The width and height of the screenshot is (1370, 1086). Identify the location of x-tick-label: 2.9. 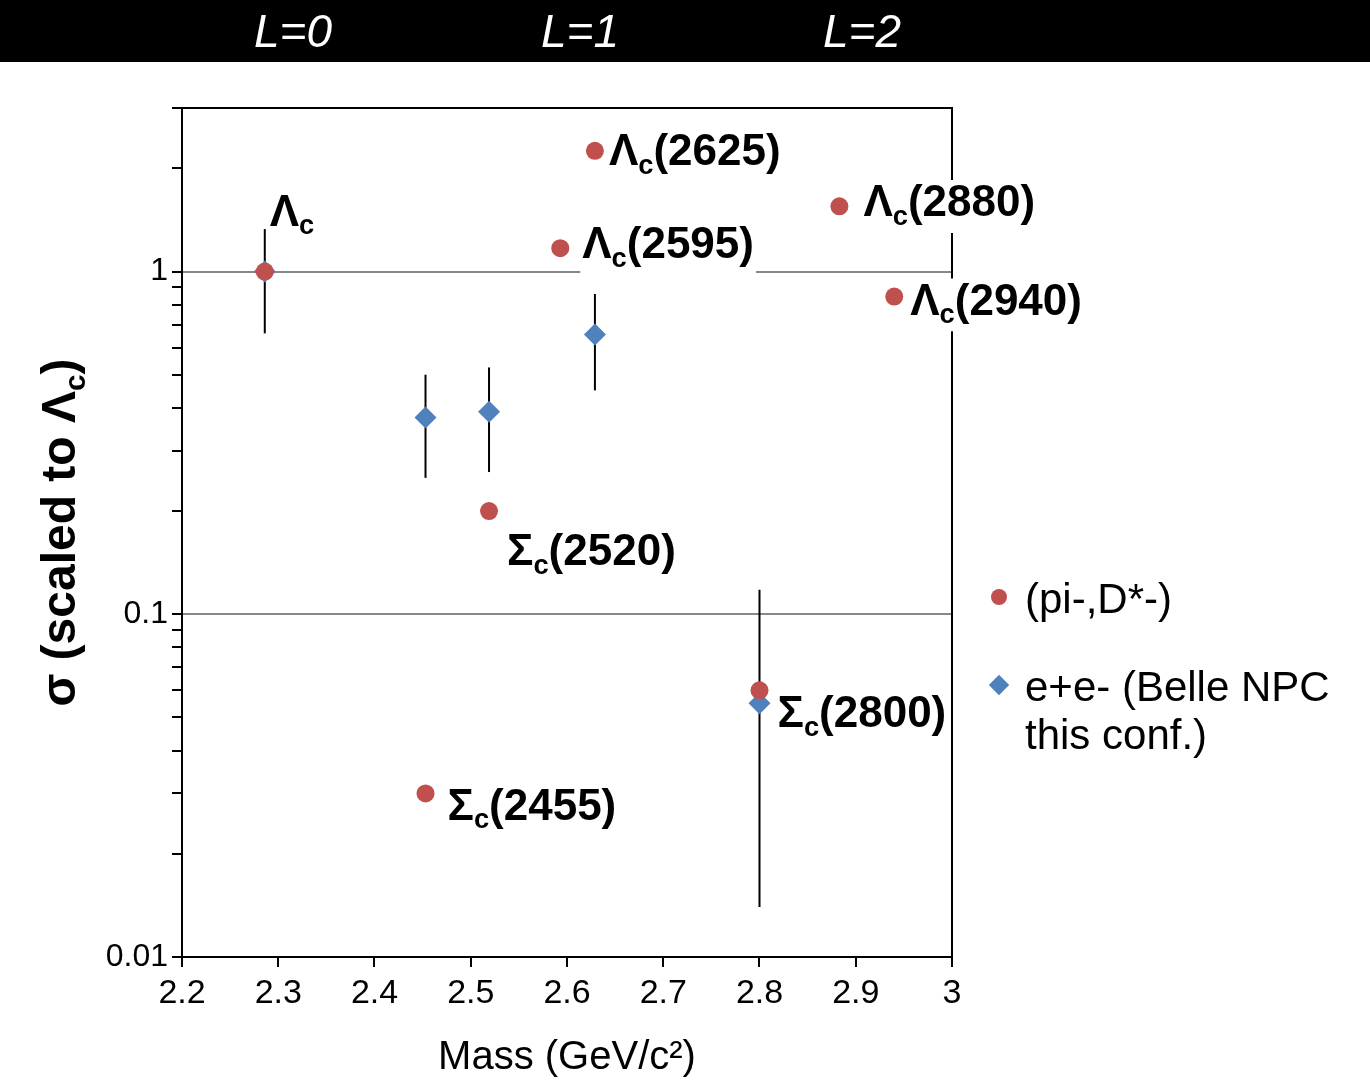
(856, 990).